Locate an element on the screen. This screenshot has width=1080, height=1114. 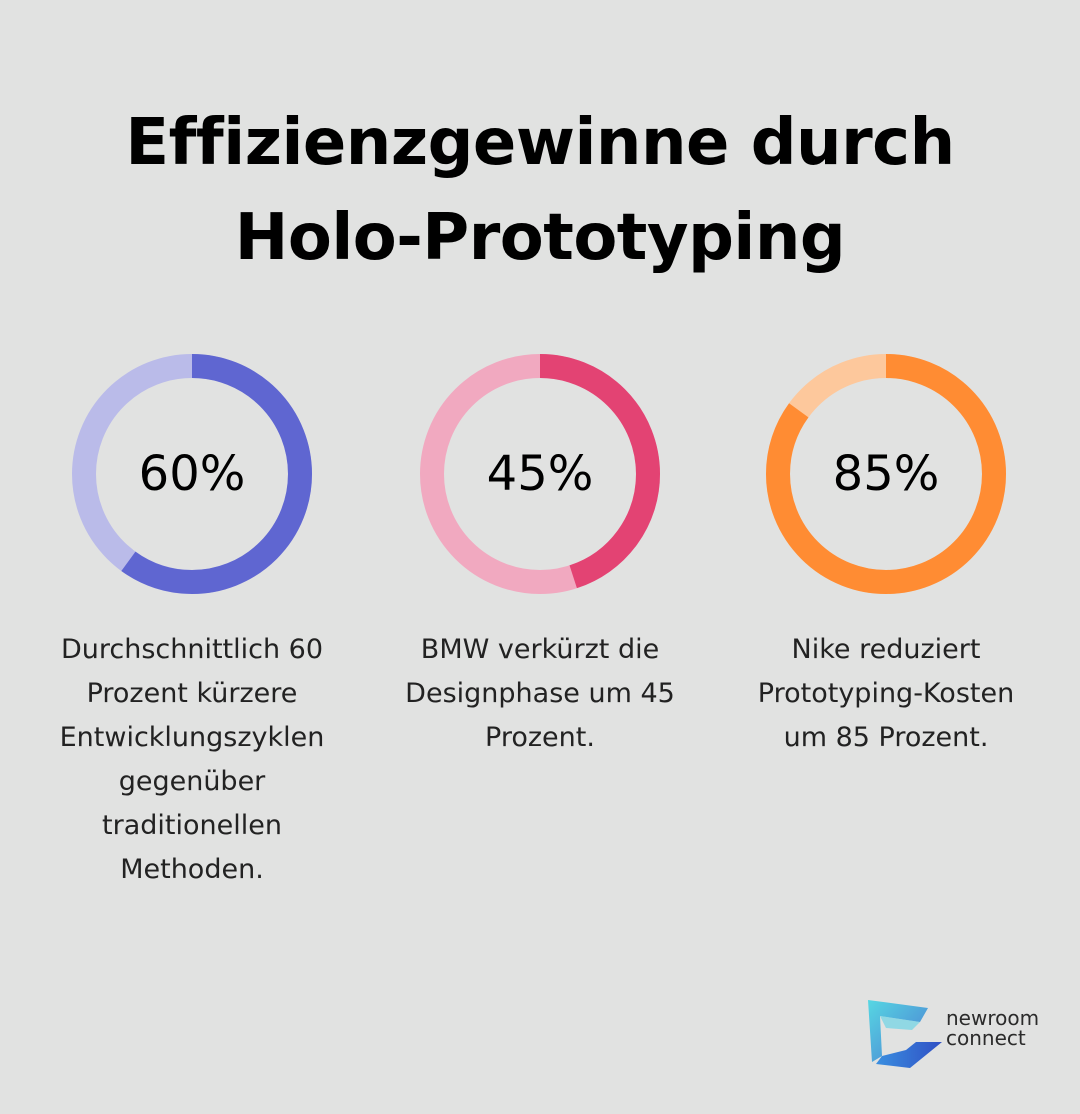
donut-chart-1: 60% is located at coordinates (192, 474).